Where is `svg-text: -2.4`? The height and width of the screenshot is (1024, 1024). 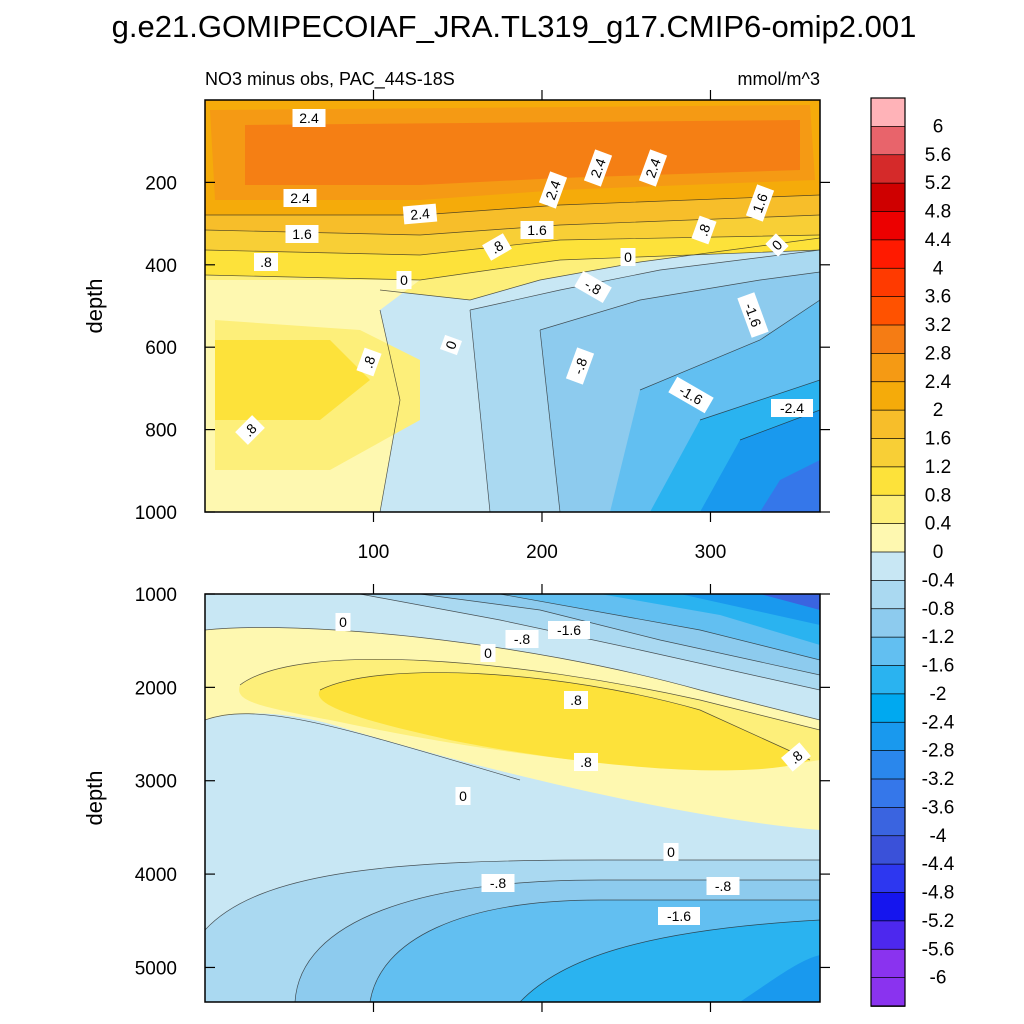
svg-text: -2.4 is located at coordinates (792, 408).